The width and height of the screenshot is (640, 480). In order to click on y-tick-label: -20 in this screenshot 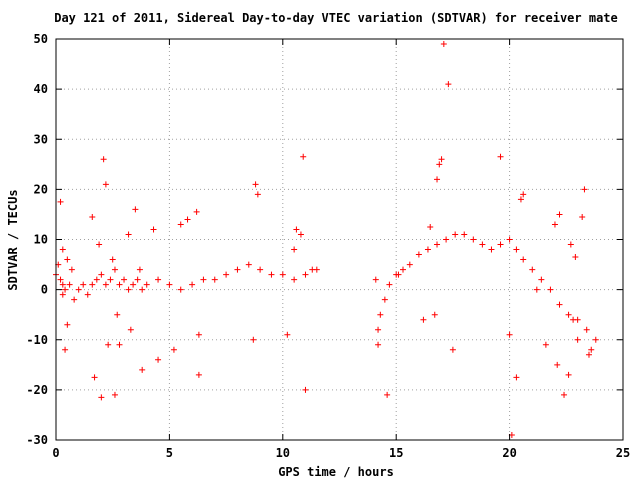, I will do `click(37, 390)`.